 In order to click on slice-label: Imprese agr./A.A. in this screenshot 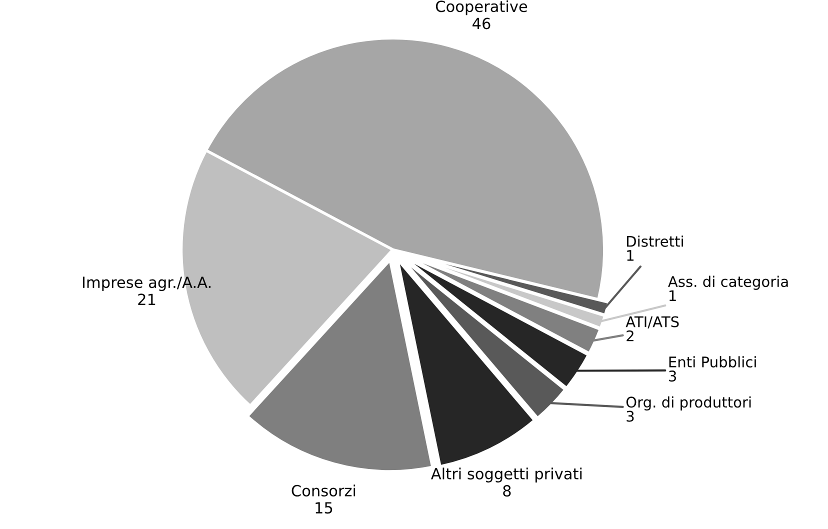, I will do `click(146, 284)`.